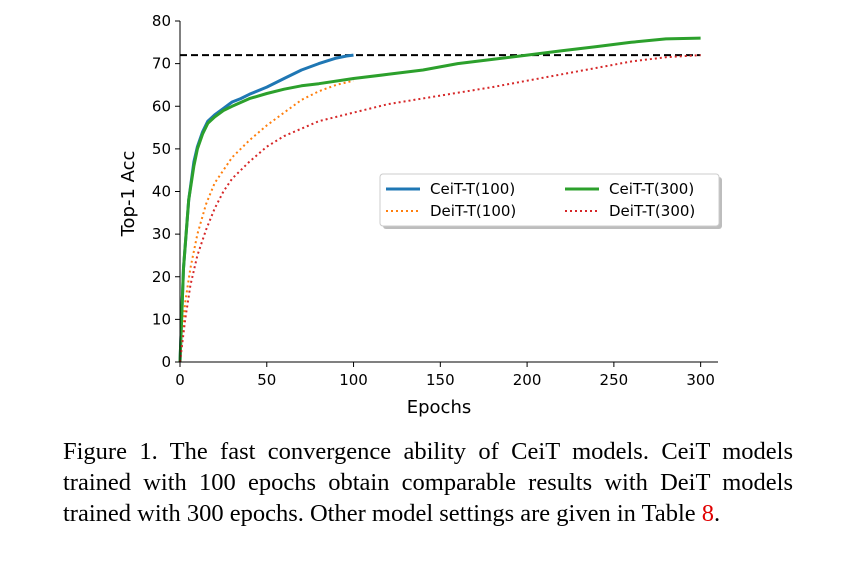 This screenshot has height=570, width=857. What do you see at coordinates (527, 380) in the screenshot?
I see `x-tick-label: 200` at bounding box center [527, 380].